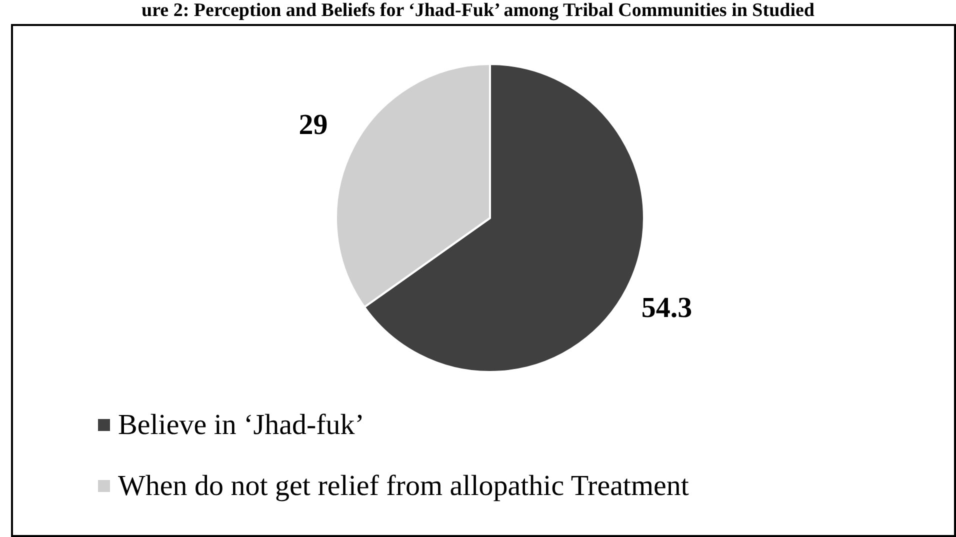 The width and height of the screenshot is (956, 537). Describe the element at coordinates (313, 125) in the screenshot. I see `data-label: 29` at that location.